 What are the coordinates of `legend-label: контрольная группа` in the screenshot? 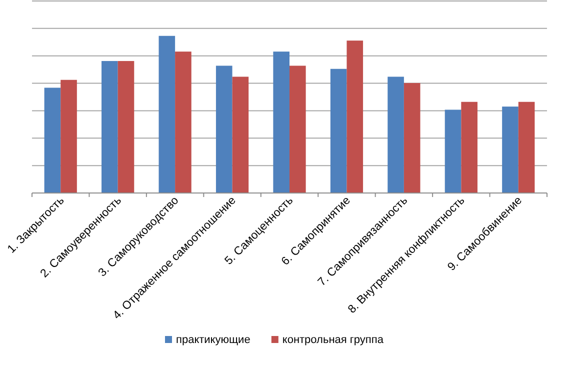 It's located at (333, 340).